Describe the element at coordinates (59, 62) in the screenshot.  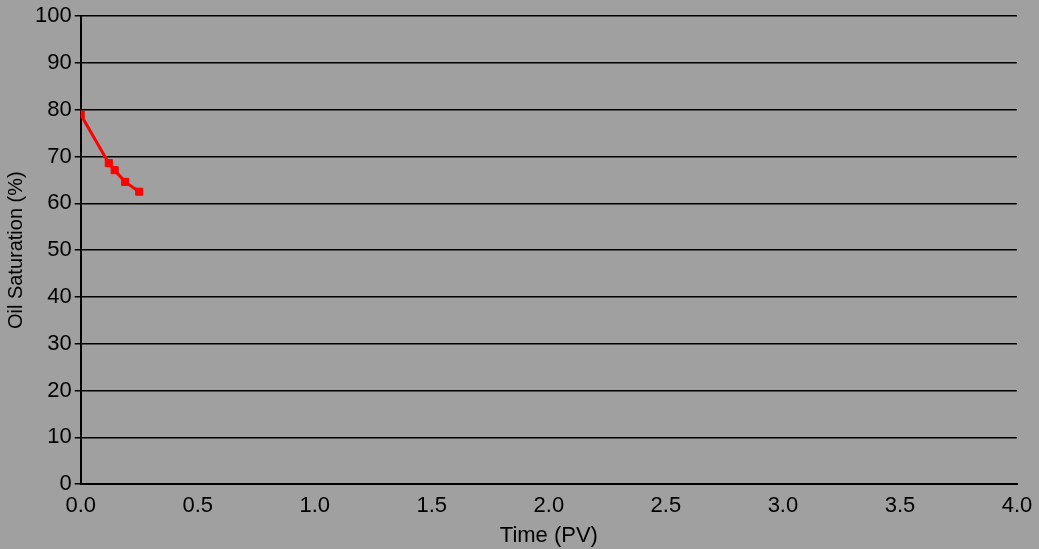
I see `y-tick-label: 90` at that location.